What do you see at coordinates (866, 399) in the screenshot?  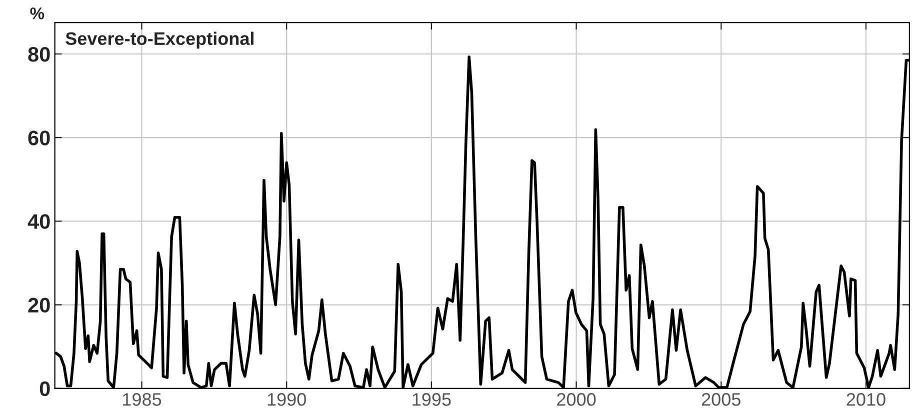 I see `x-tick-label: 2010` at bounding box center [866, 399].